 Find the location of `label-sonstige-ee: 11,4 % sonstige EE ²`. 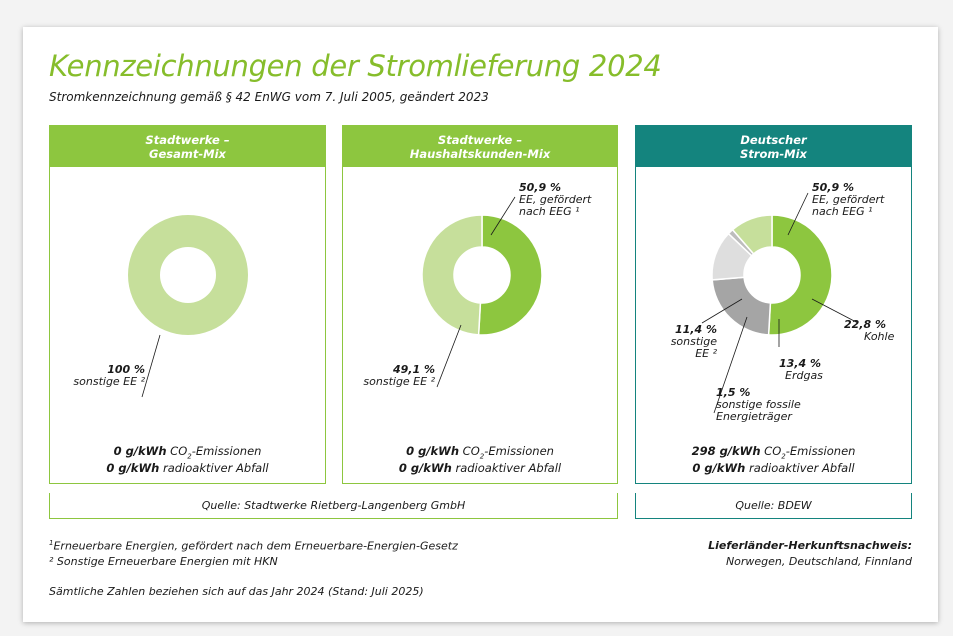

label-sonstige-ee: 11,4 % sonstige EE ² is located at coordinates (694, 342).